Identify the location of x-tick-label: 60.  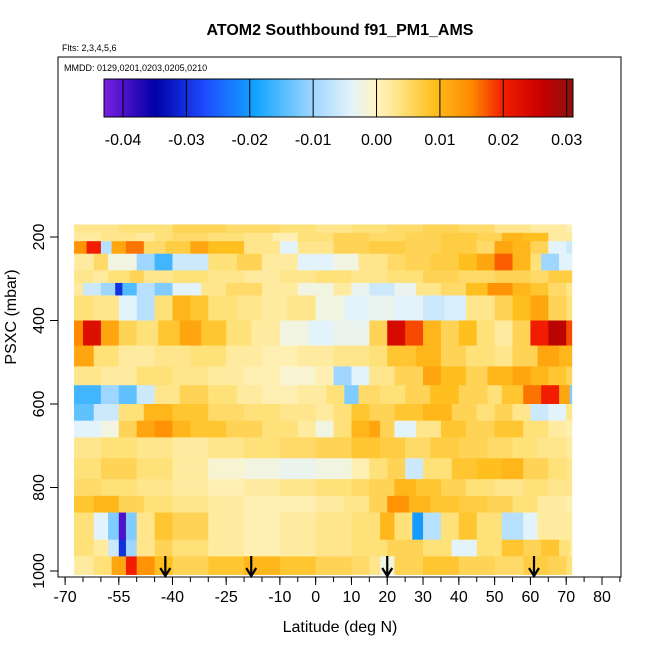
(531, 597).